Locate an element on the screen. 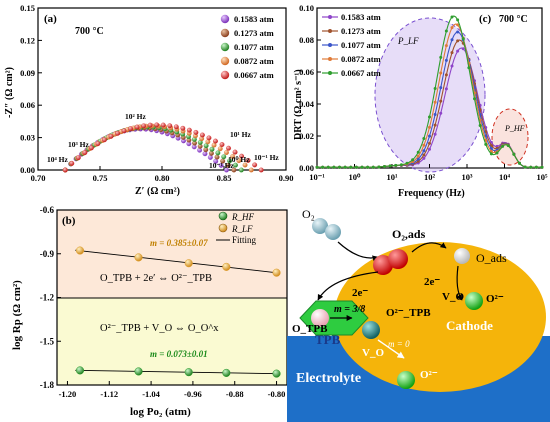 Image resolution: width=550 pixels, height=422 pixels. panel-a-xtick-label: 0.80 is located at coordinates (162, 178).